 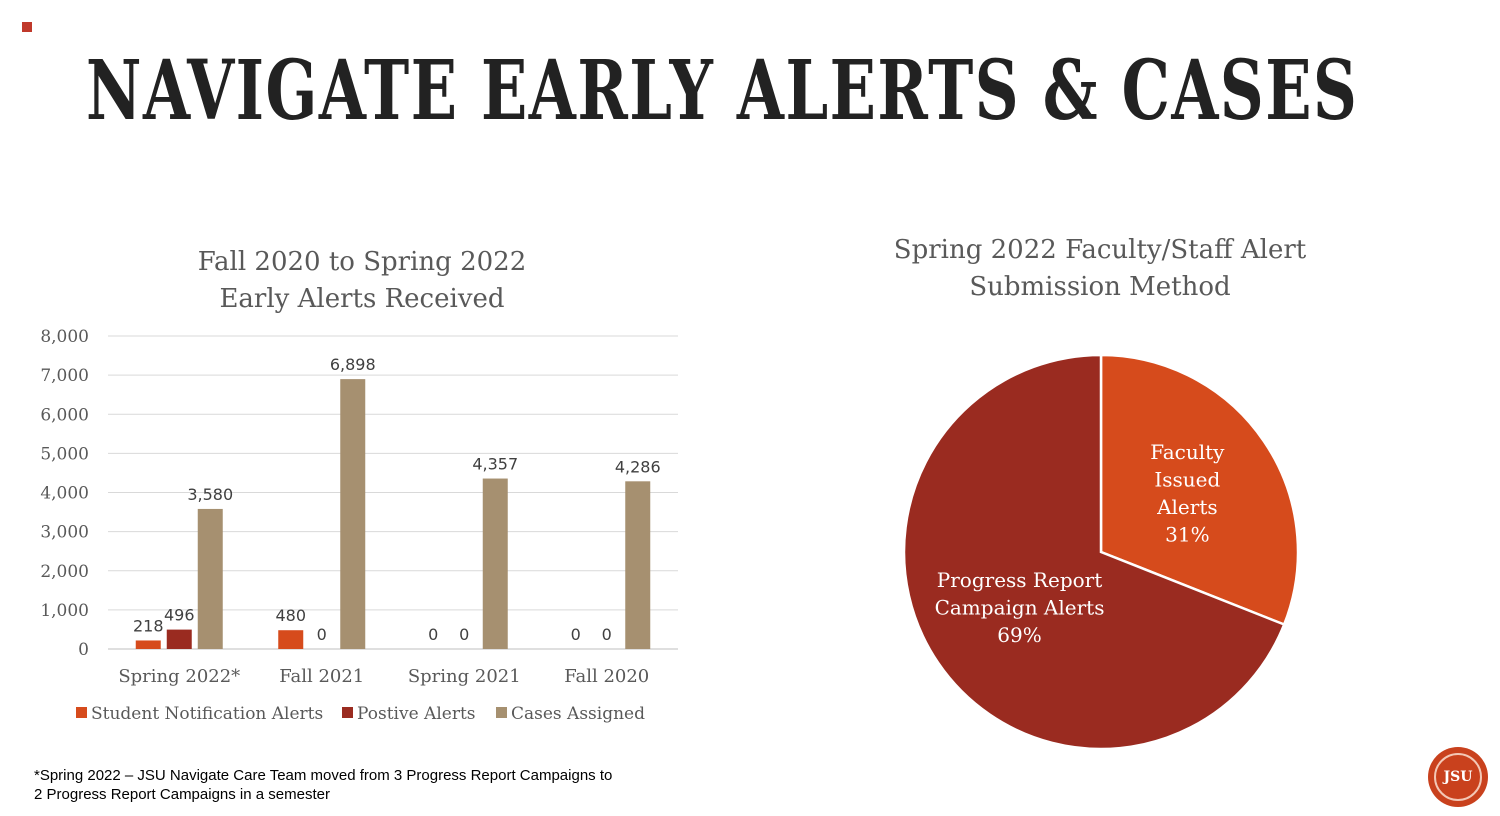 What do you see at coordinates (1187, 535) in the screenshot?
I see `pie-slice-label: 31%` at bounding box center [1187, 535].